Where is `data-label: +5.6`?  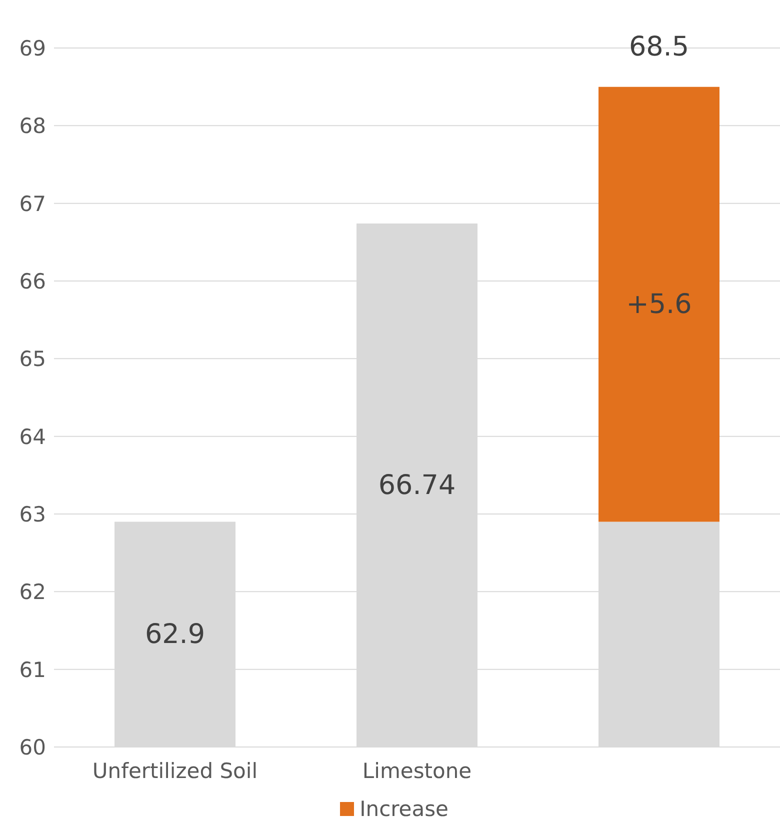
data-label: +5.6 is located at coordinates (659, 304).